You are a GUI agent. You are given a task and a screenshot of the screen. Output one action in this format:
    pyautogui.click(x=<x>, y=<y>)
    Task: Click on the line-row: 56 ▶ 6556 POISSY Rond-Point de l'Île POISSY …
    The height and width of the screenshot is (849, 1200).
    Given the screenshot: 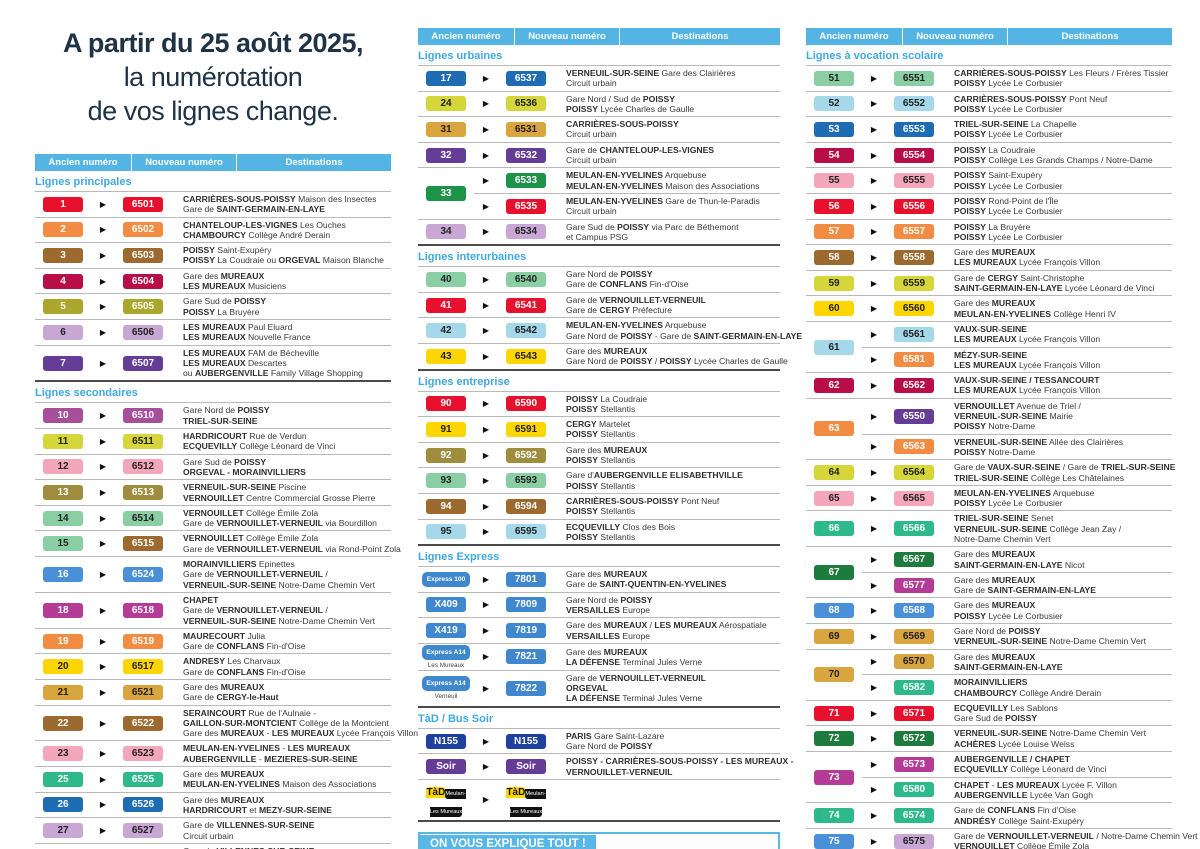 What is the action you would take?
    pyautogui.click(x=989, y=205)
    